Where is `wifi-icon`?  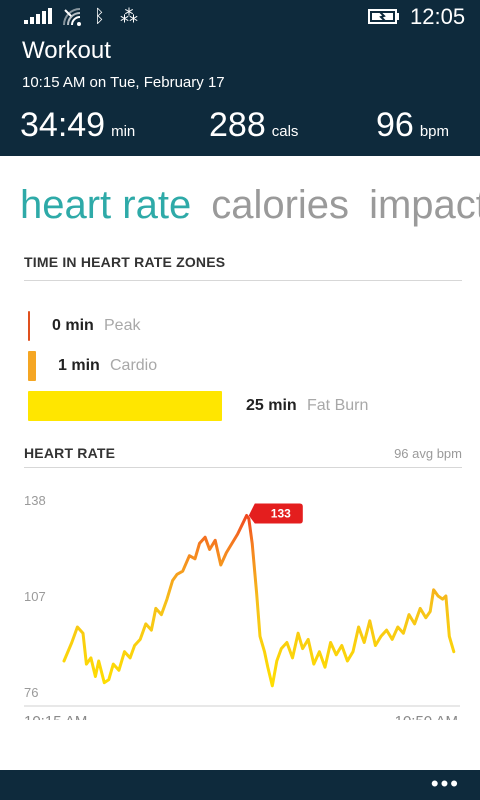 wifi-icon is located at coordinates (72, 17).